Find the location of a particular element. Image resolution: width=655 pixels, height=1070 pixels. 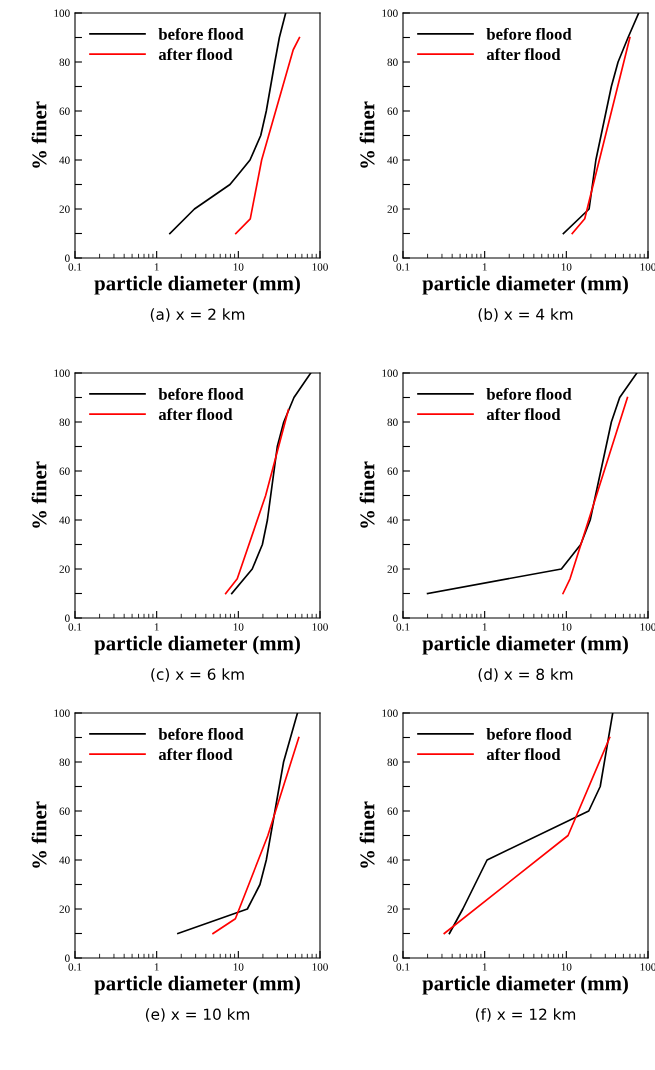

text: (e) x = 10 km is located at coordinates (197, 1015).